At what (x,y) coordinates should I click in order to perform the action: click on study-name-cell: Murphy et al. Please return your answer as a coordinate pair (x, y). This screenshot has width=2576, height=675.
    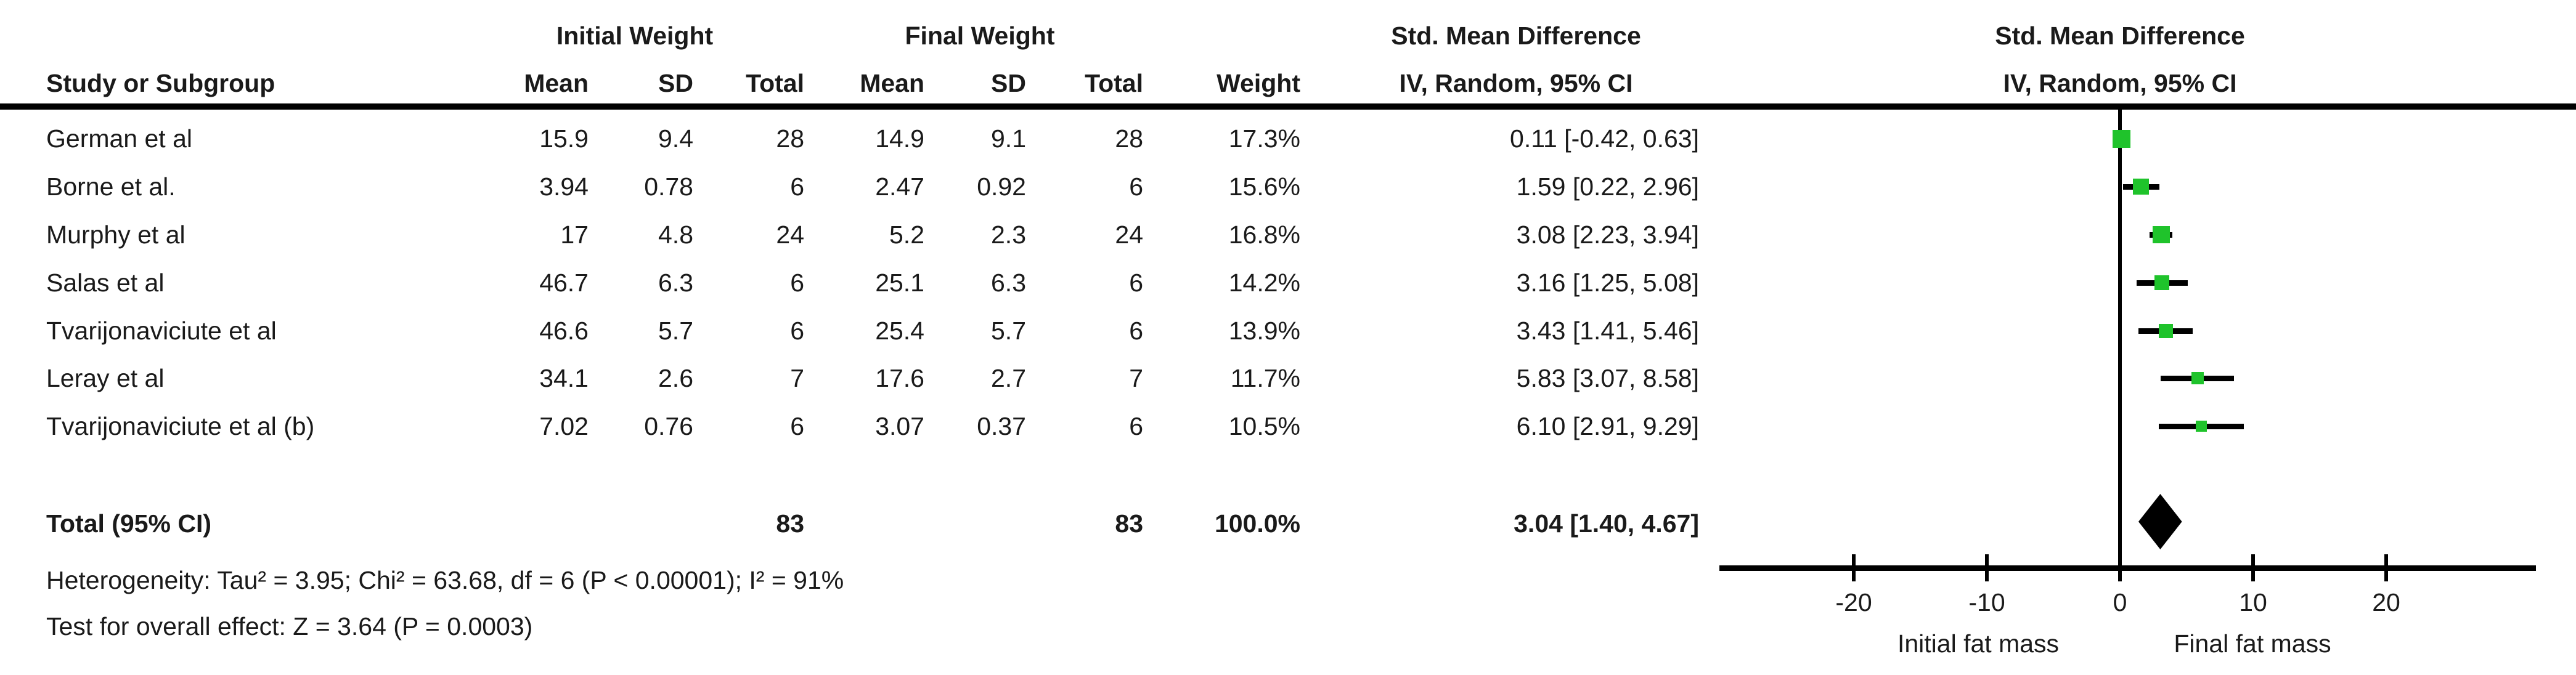
    Looking at the image, I should click on (115, 234).